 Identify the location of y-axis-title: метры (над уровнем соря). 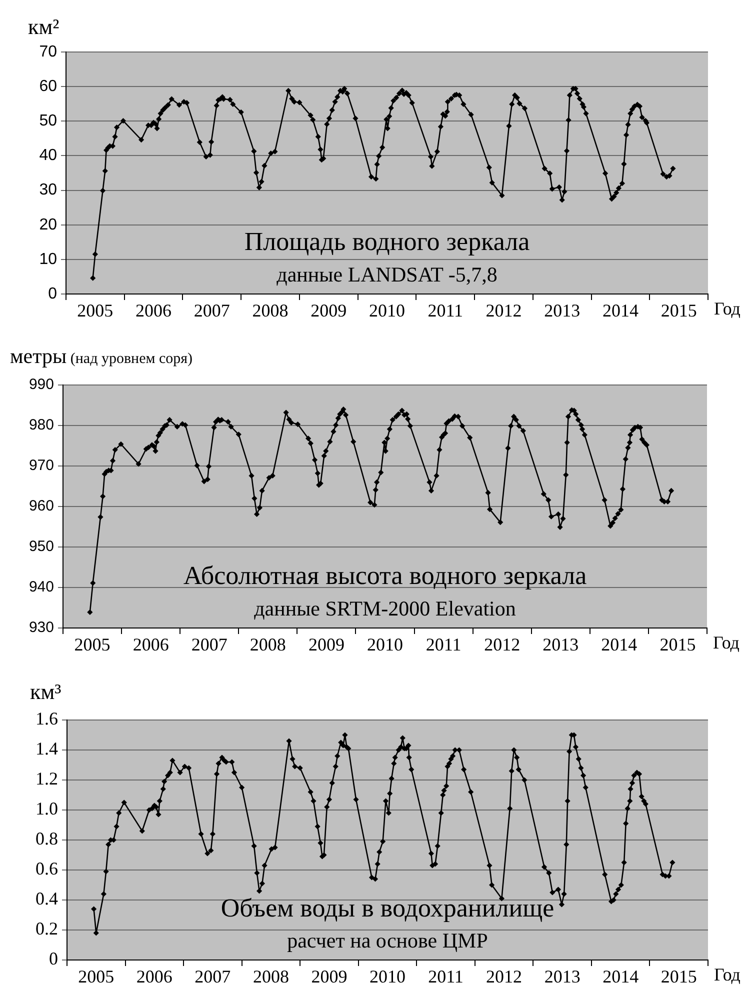
(101, 356).